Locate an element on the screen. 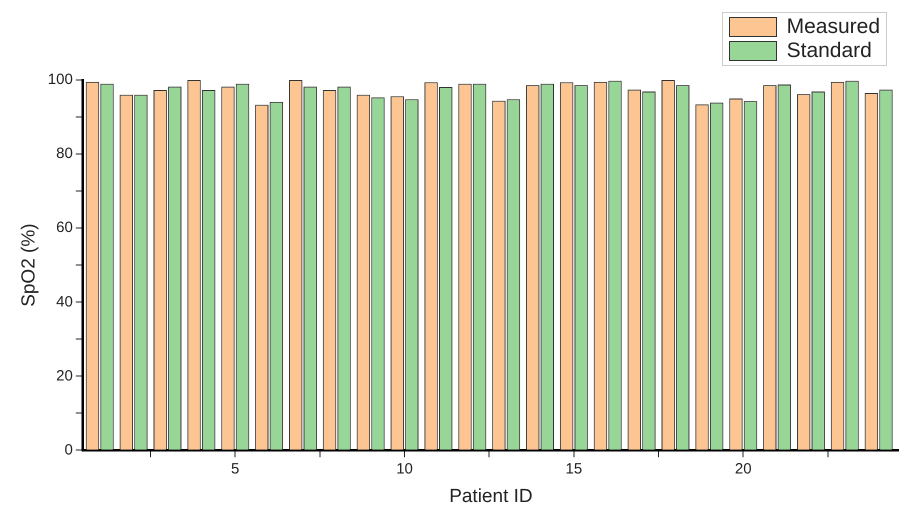 The height and width of the screenshot is (516, 899). y-tick-label: 0 is located at coordinates (68, 449).